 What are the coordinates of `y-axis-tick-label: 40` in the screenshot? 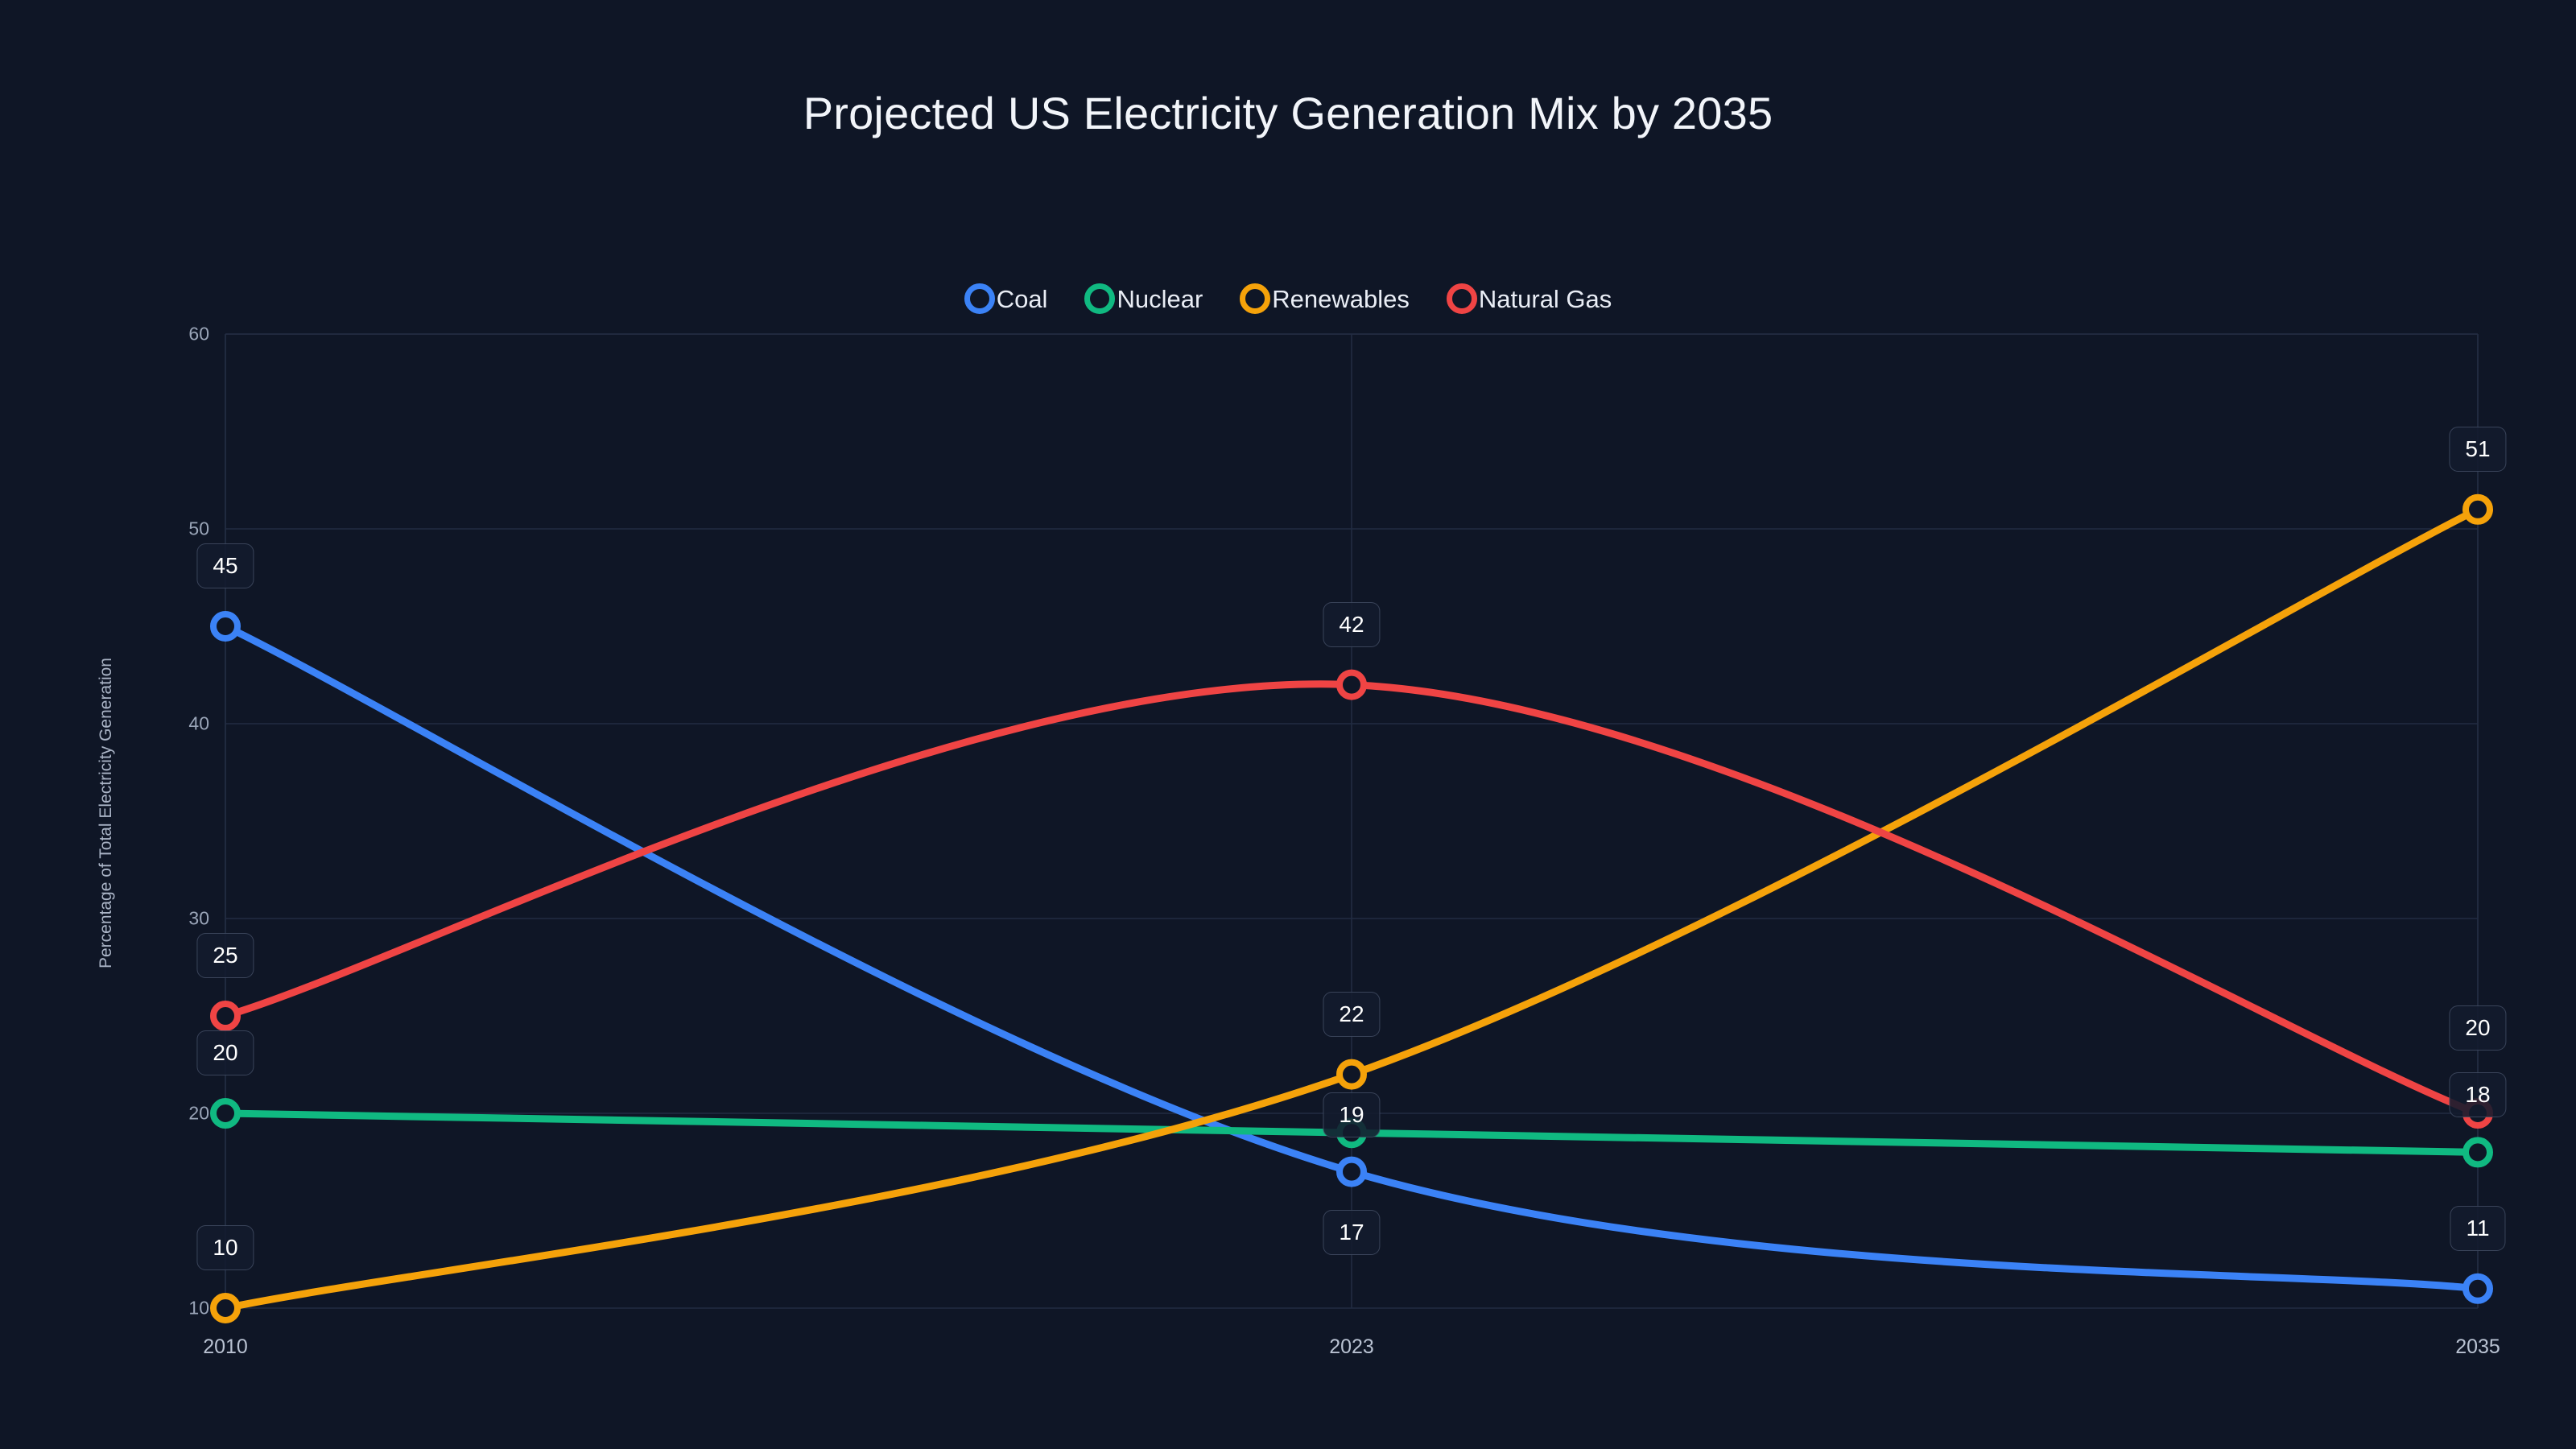 It's located at (198, 723).